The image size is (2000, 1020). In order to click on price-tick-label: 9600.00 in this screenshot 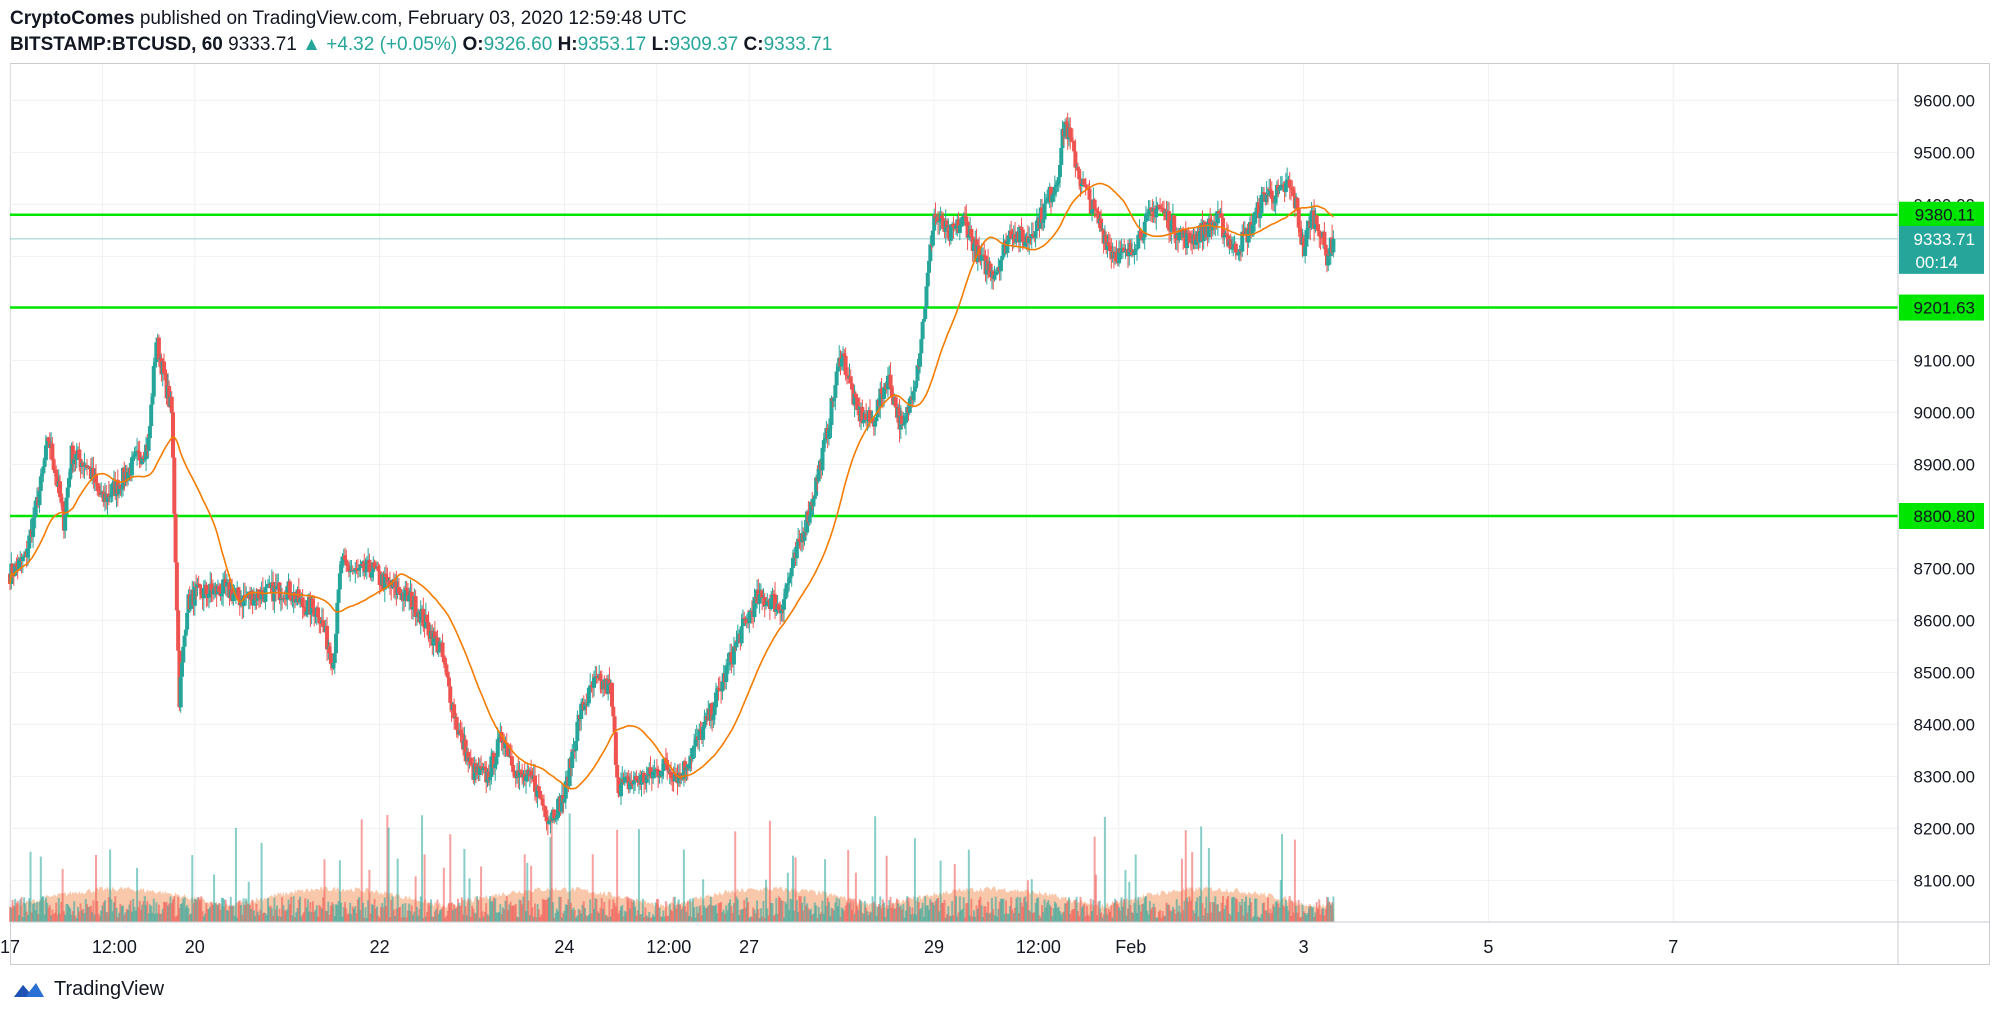, I will do `click(1944, 100)`.